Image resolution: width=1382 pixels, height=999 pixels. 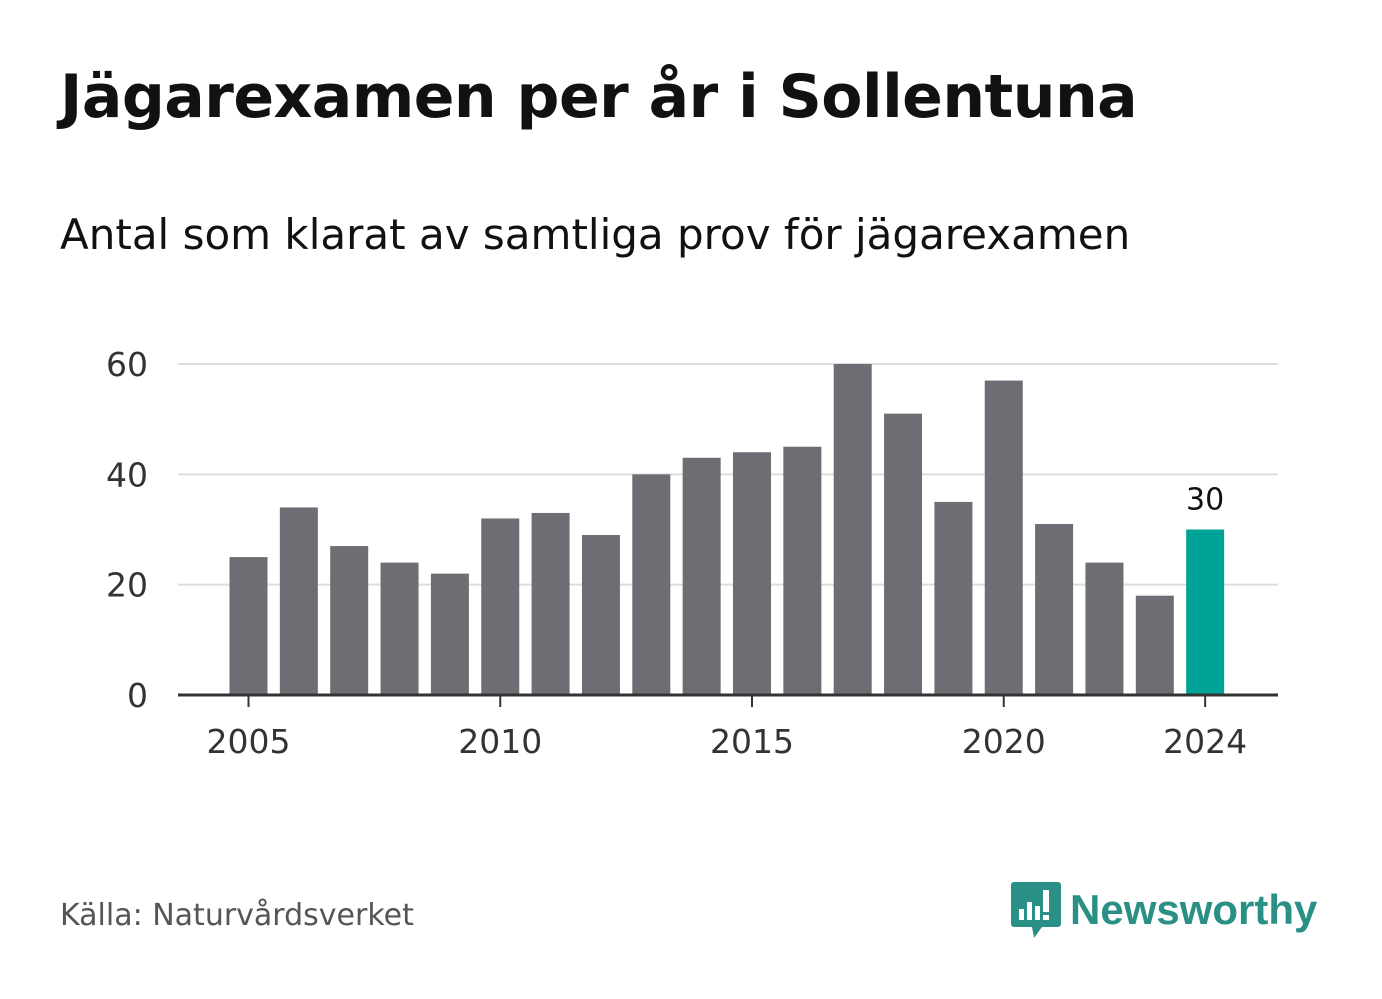 What do you see at coordinates (599, 97) in the screenshot?
I see `chart-title: Jägarexamen per år i Sollentuna` at bounding box center [599, 97].